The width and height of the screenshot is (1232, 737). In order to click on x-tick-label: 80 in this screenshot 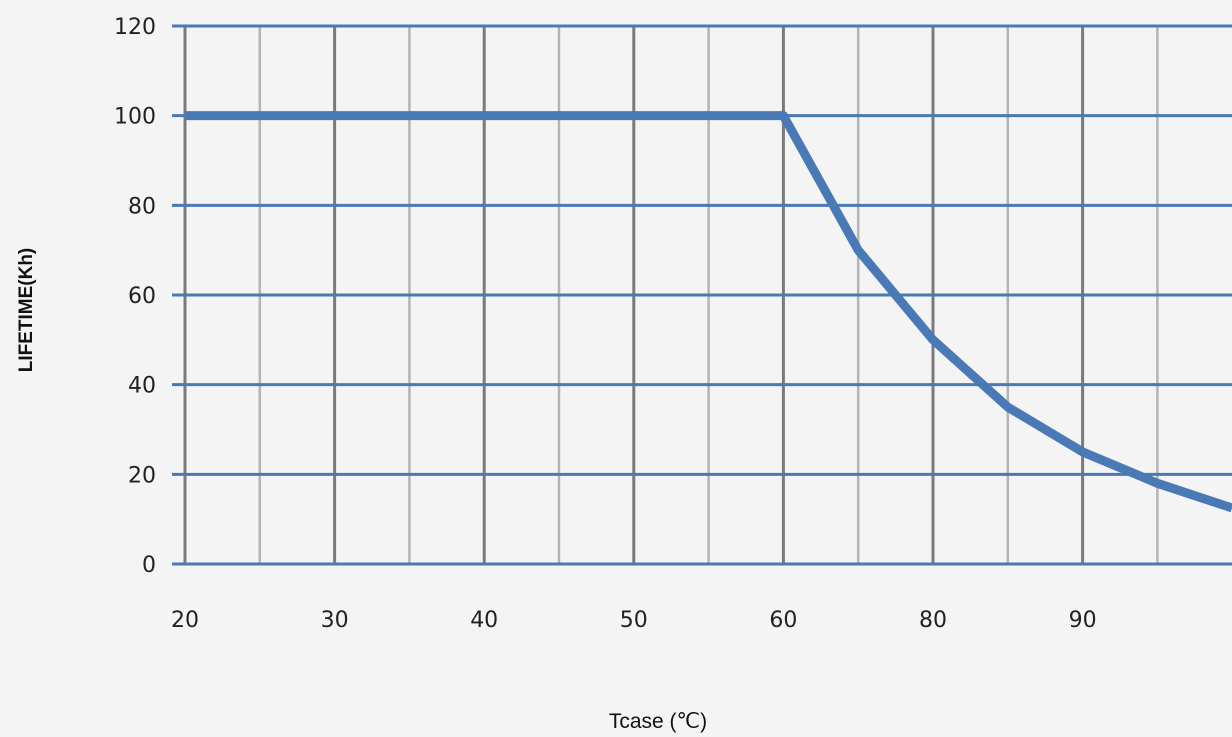, I will do `click(933, 620)`.